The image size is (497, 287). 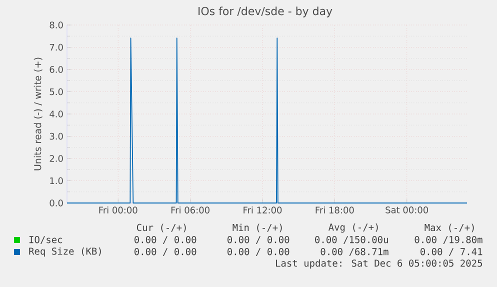 I want to click on text: Max (-/+), so click(x=449, y=228).